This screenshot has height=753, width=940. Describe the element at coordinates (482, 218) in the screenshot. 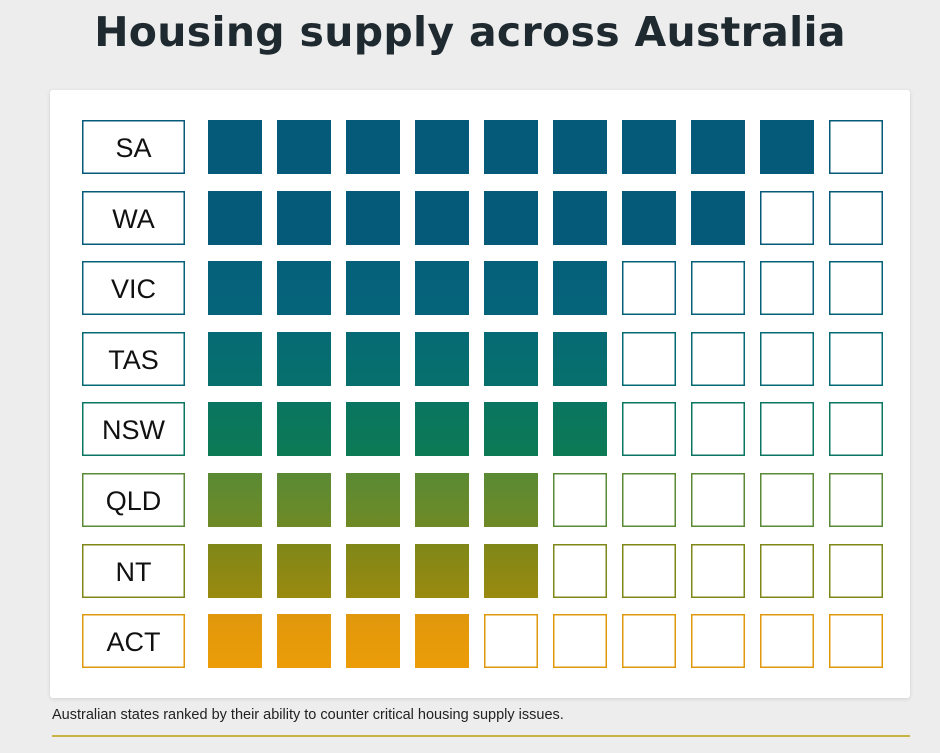

I see `waffle-row-wa: WA` at that location.